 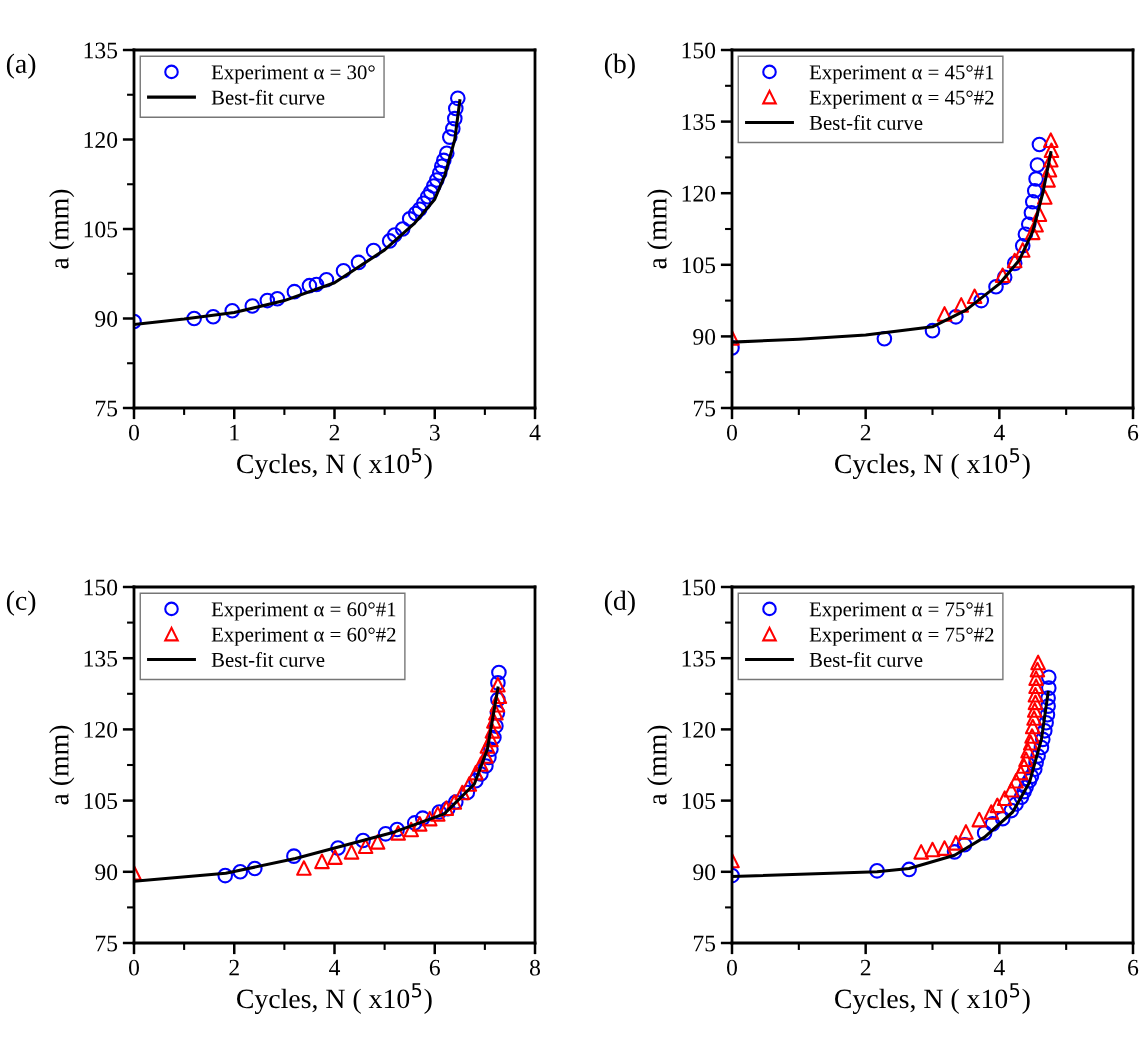 What do you see at coordinates (901, 99) in the screenshot?
I see `legend-label: Experiment α = 45°#2` at bounding box center [901, 99].